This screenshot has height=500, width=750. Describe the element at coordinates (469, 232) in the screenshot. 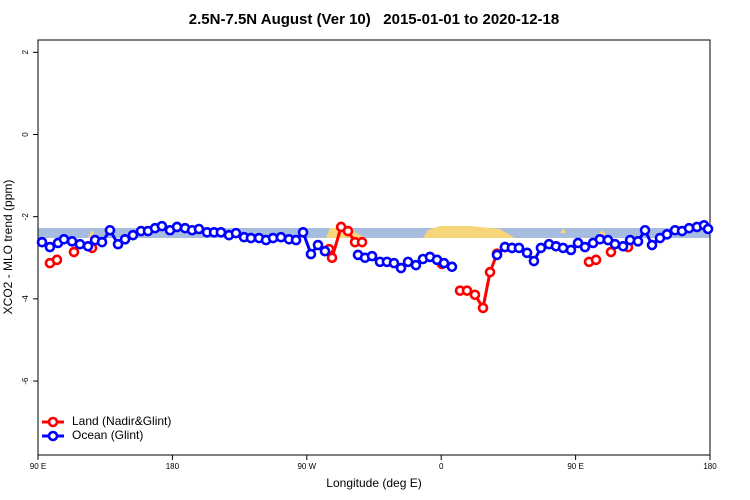

I see `land-patch` at that location.